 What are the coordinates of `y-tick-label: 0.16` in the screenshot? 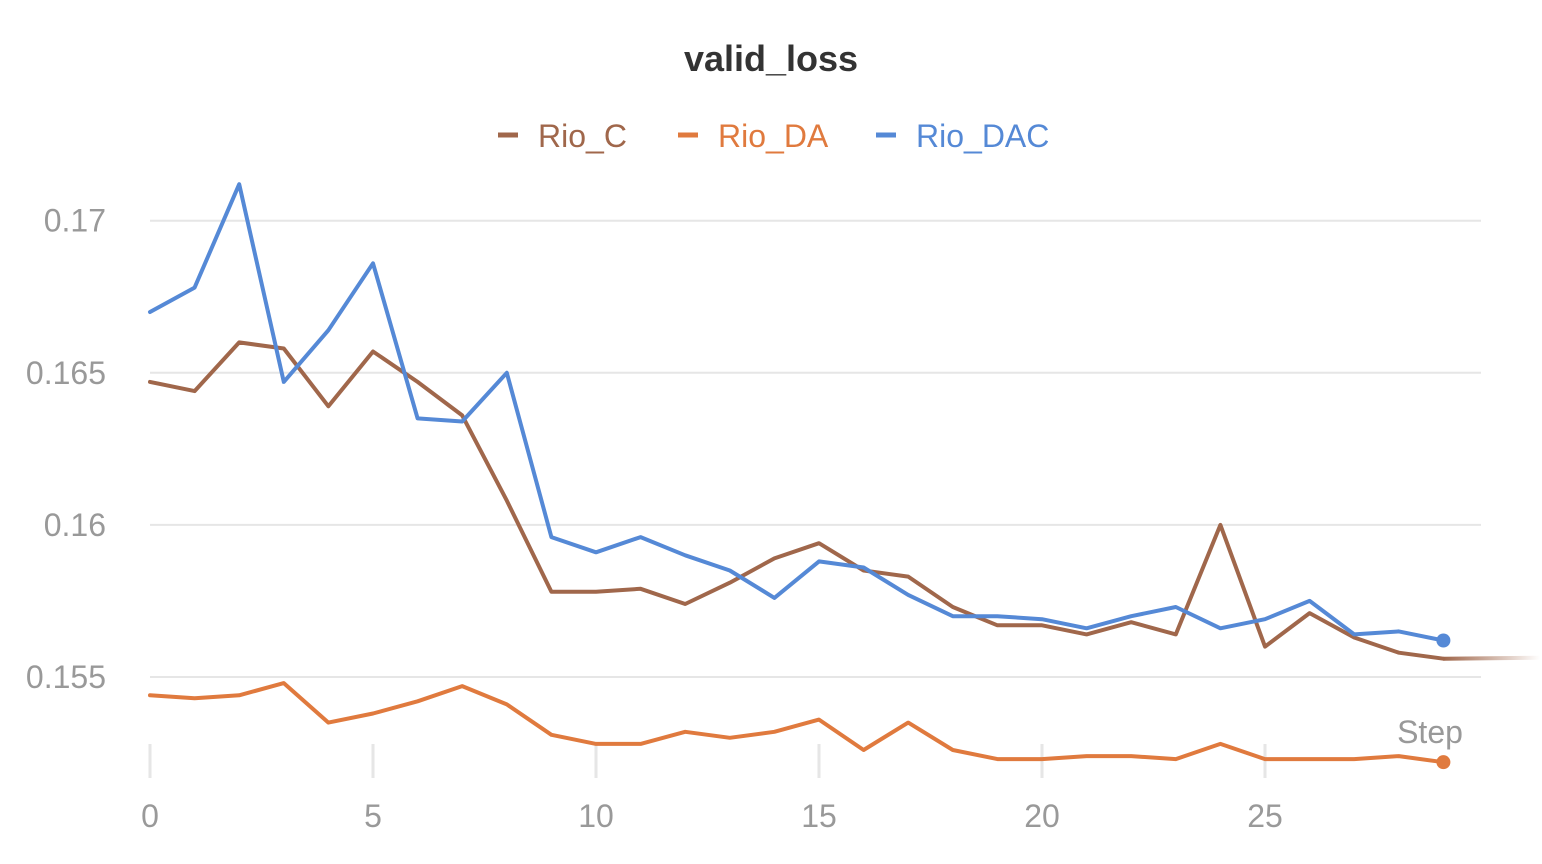 It's located at (75, 525).